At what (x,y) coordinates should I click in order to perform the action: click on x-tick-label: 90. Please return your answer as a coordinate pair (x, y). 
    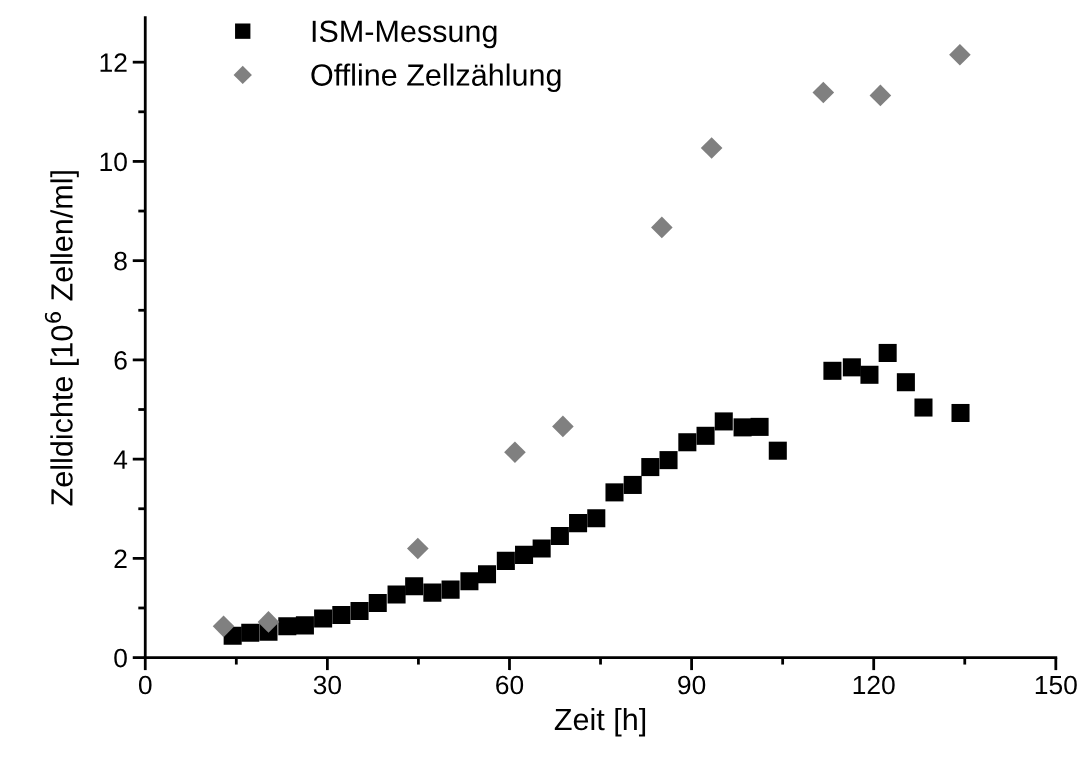
    Looking at the image, I should click on (692, 685).